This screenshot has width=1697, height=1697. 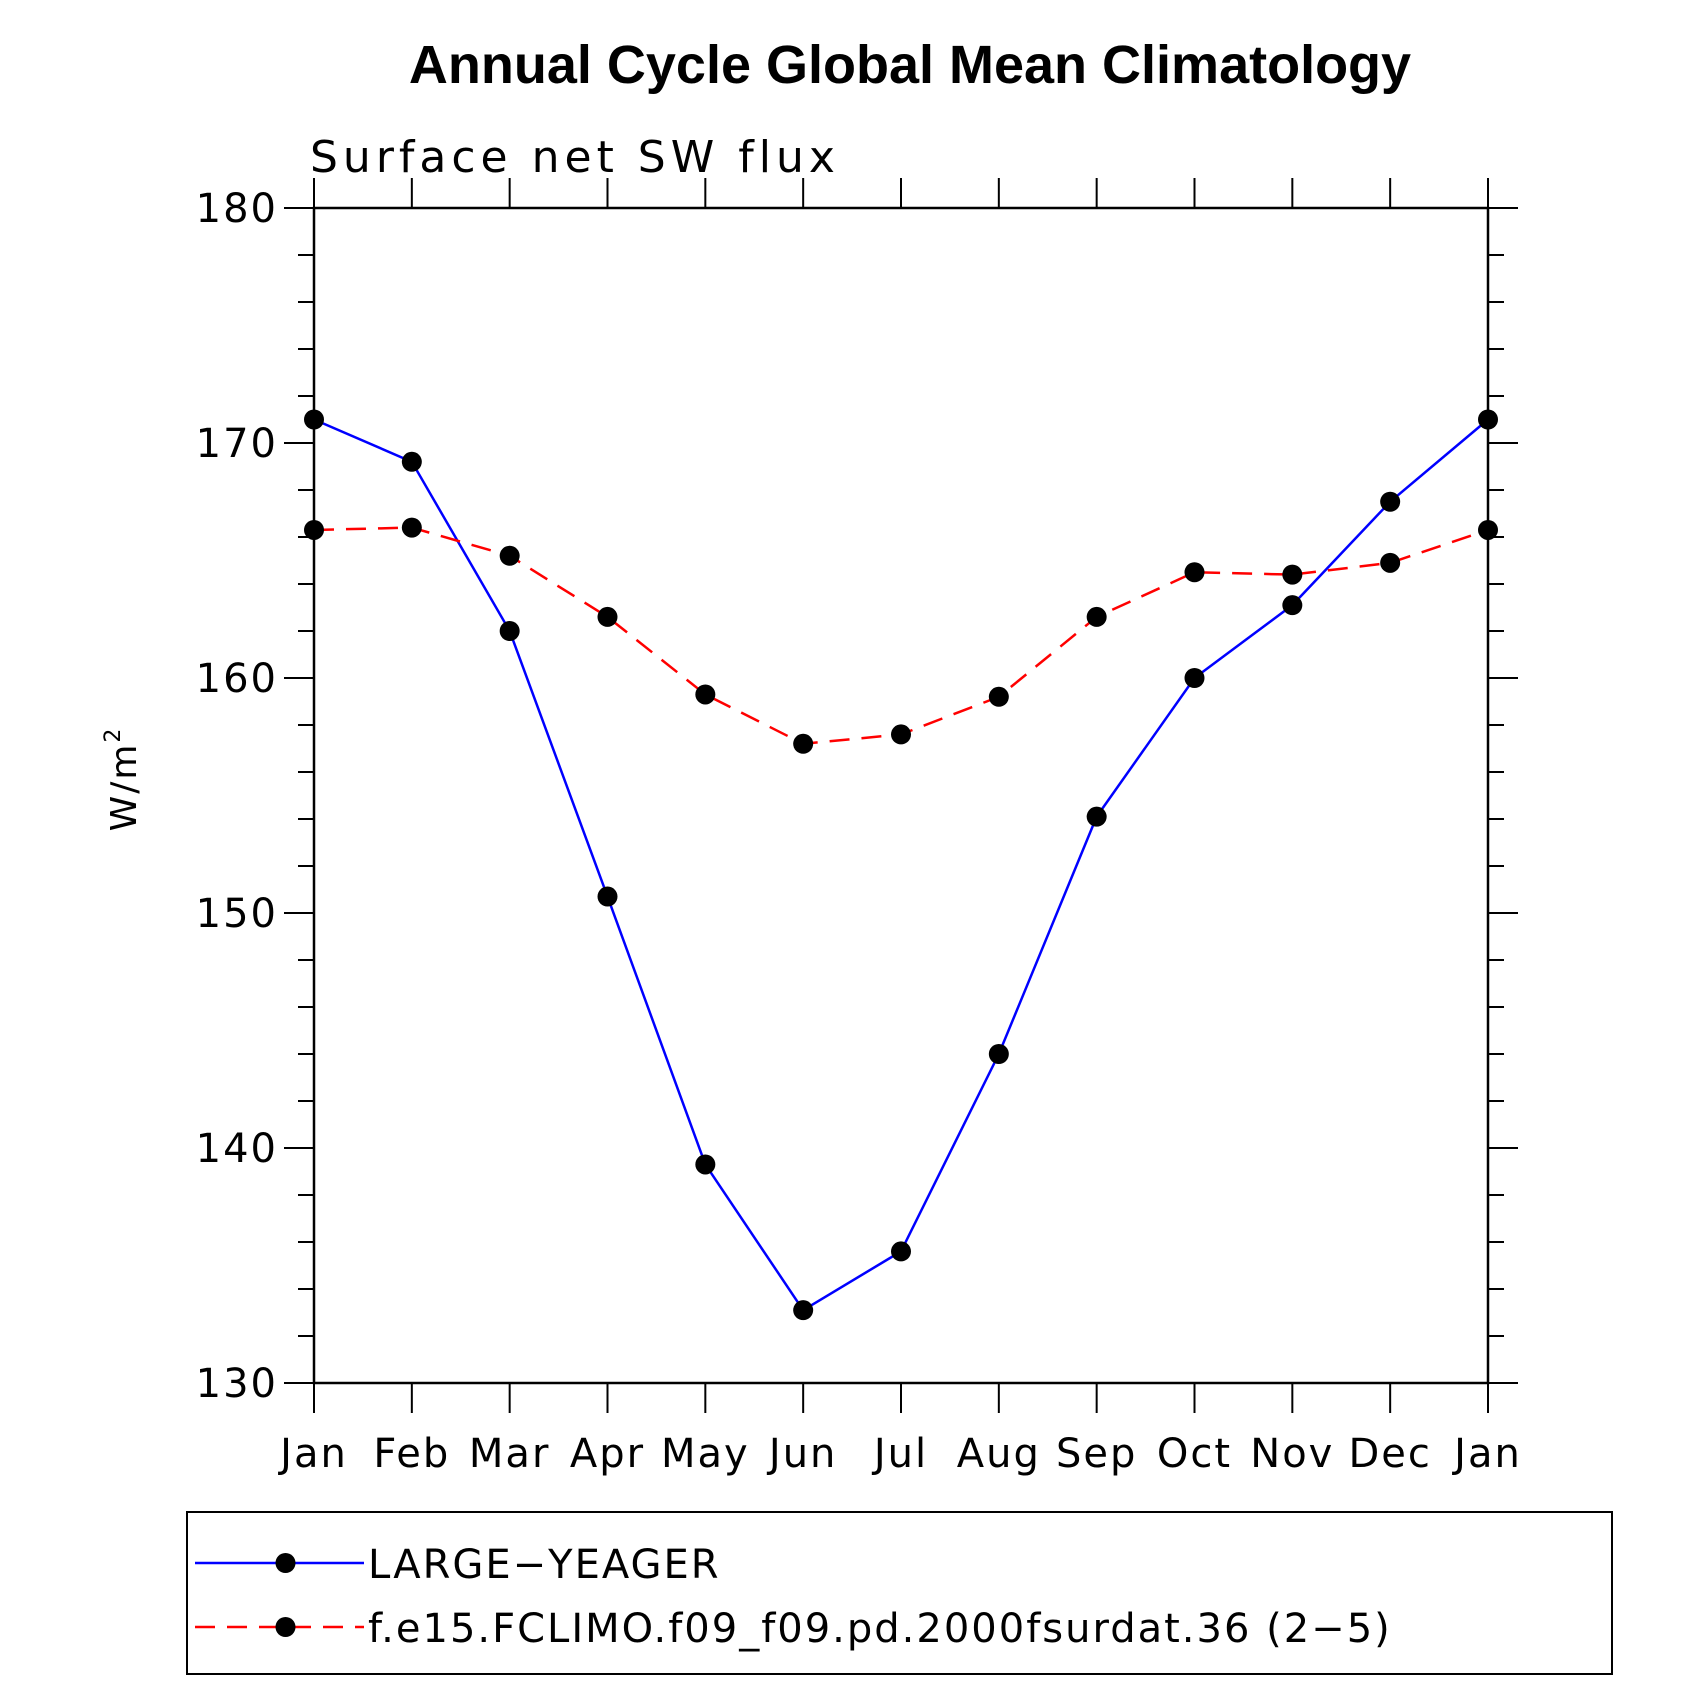 I want to click on y-axis-label: W/m2, so click(x=123, y=779).